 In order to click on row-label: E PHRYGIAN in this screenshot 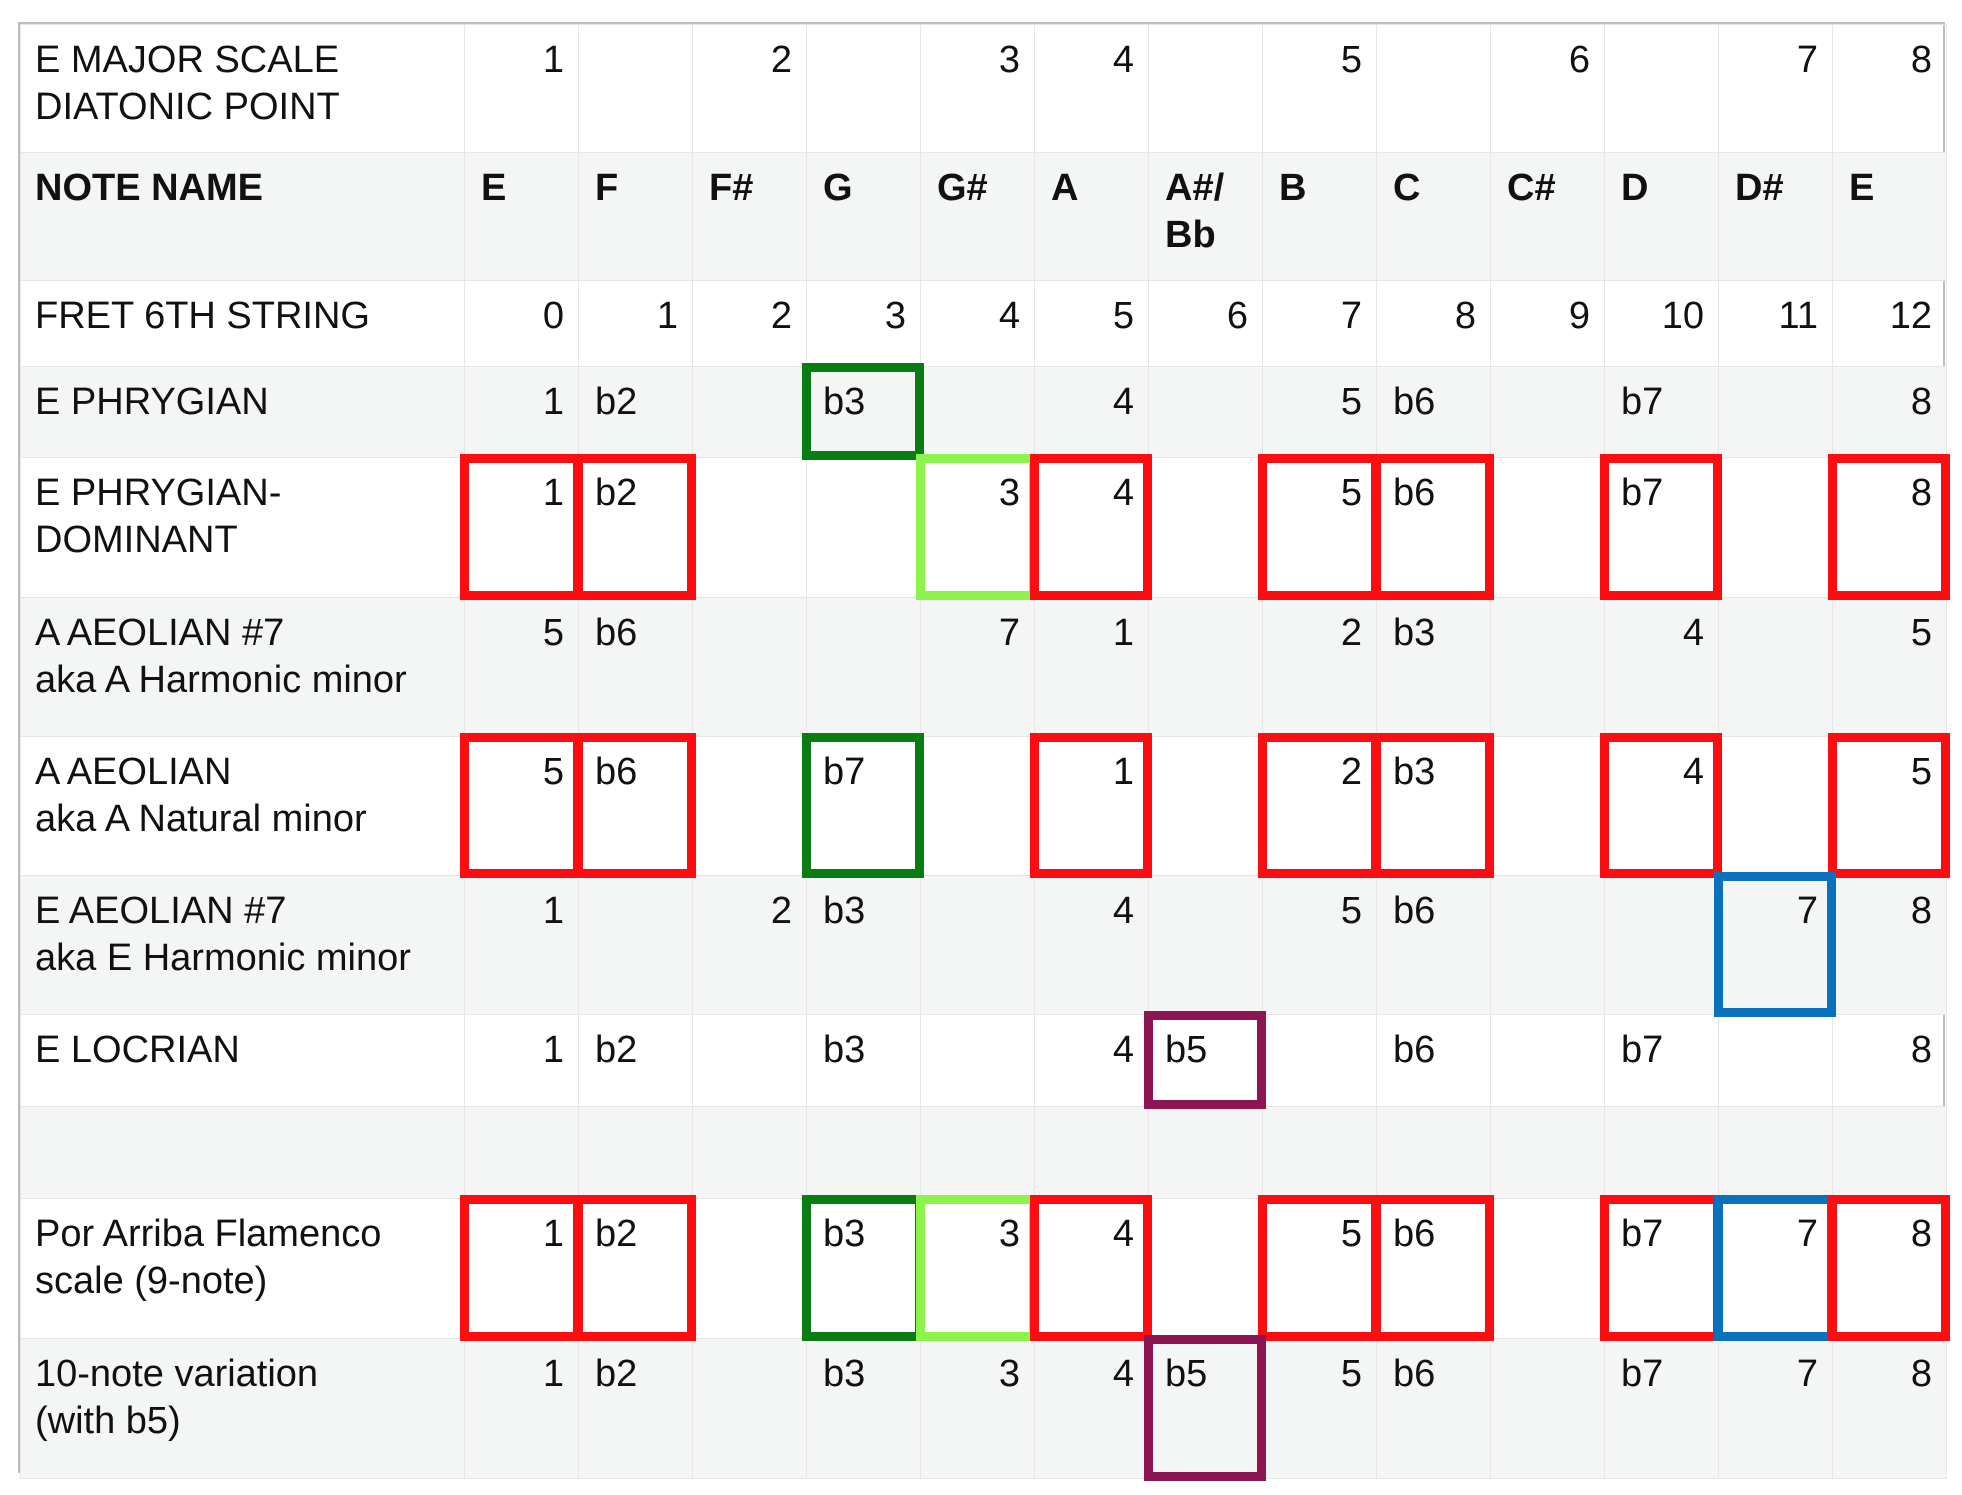, I will do `click(242, 412)`.